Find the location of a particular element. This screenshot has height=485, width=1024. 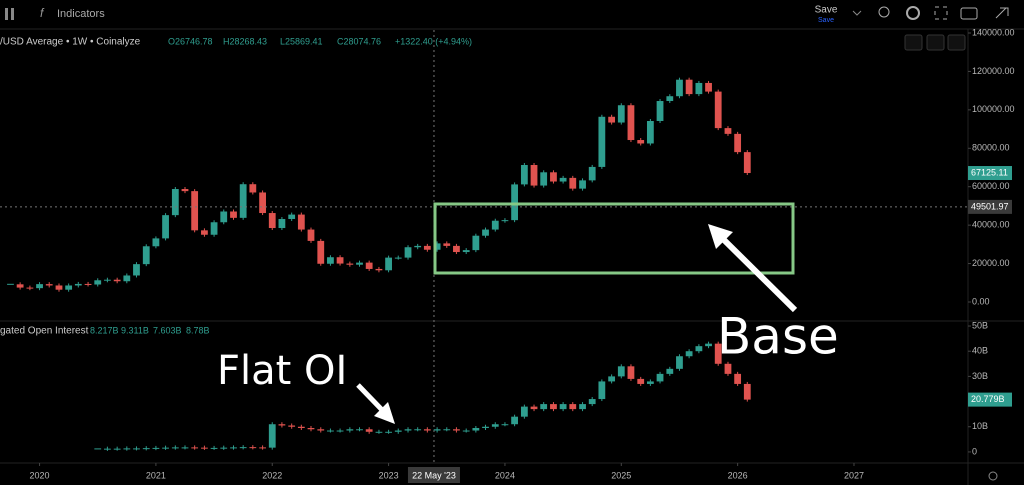

x-tick-label: 2023 is located at coordinates (389, 475).